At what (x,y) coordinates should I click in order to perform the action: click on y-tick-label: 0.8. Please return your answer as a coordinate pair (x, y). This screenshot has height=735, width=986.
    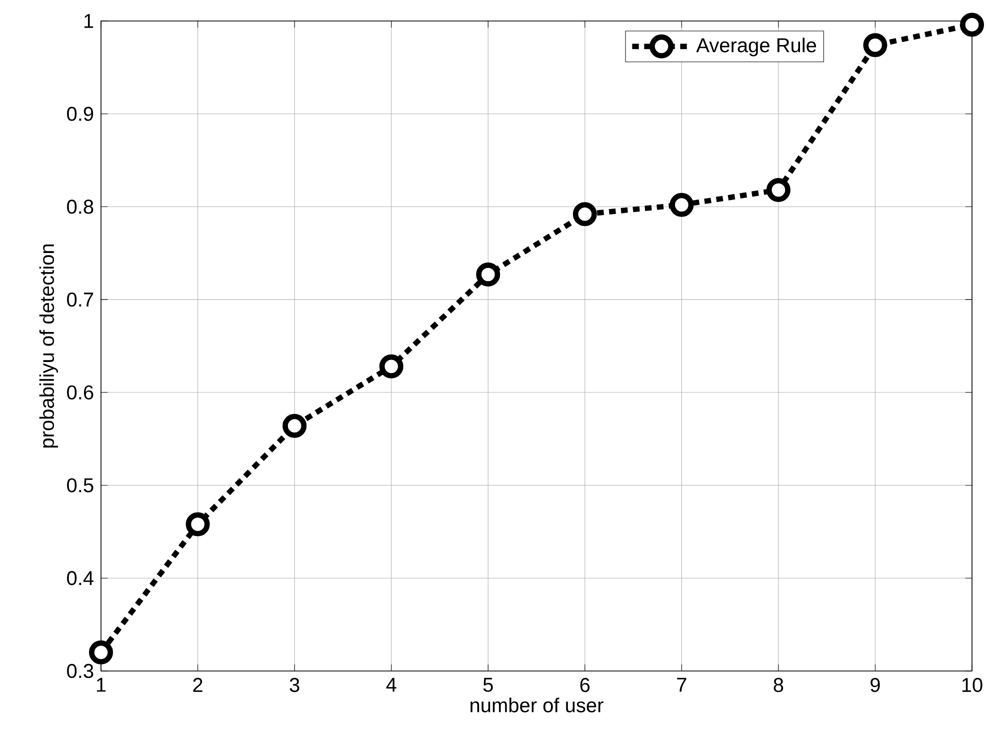
    Looking at the image, I should click on (80, 207).